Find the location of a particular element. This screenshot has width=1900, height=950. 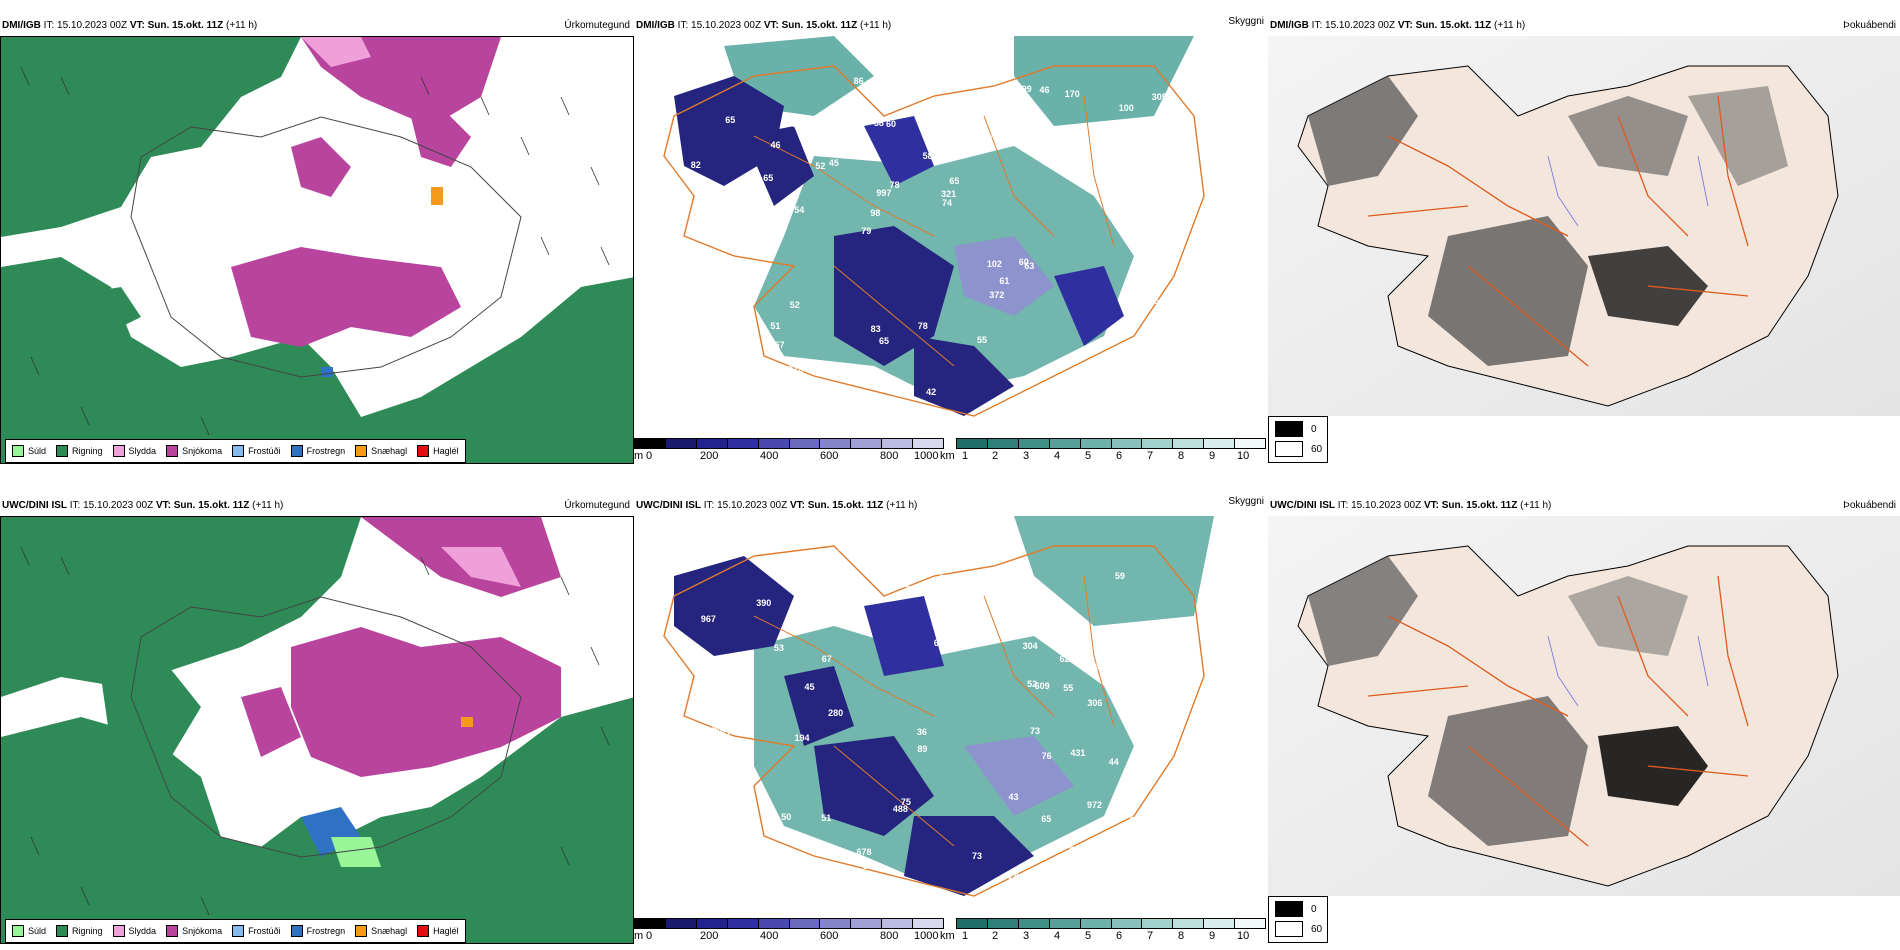

visibility-value: 374 is located at coordinates (870, 865).